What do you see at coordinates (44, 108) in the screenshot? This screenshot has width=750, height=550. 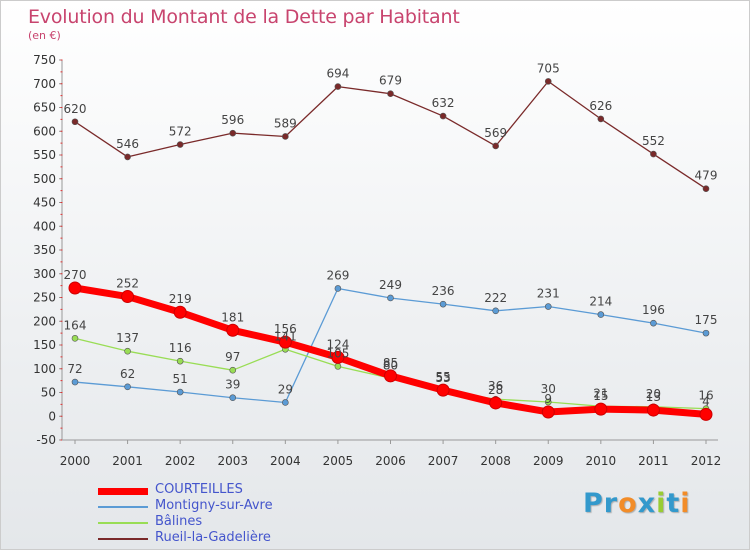 I see `y-tick-label: 650` at bounding box center [44, 108].